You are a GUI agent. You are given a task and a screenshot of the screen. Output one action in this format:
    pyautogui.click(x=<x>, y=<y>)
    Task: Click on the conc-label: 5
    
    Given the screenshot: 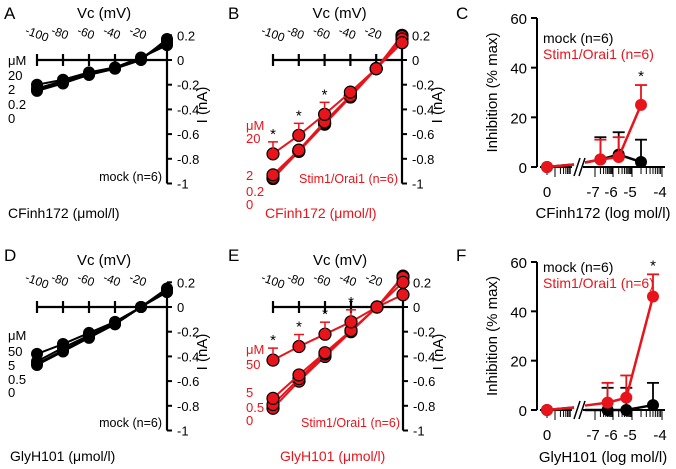 What is the action you would take?
    pyautogui.click(x=11, y=365)
    